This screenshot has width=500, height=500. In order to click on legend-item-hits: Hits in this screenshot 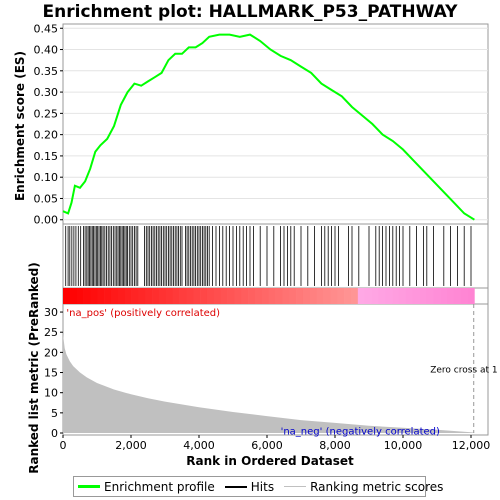, I will do `click(249, 486)`.